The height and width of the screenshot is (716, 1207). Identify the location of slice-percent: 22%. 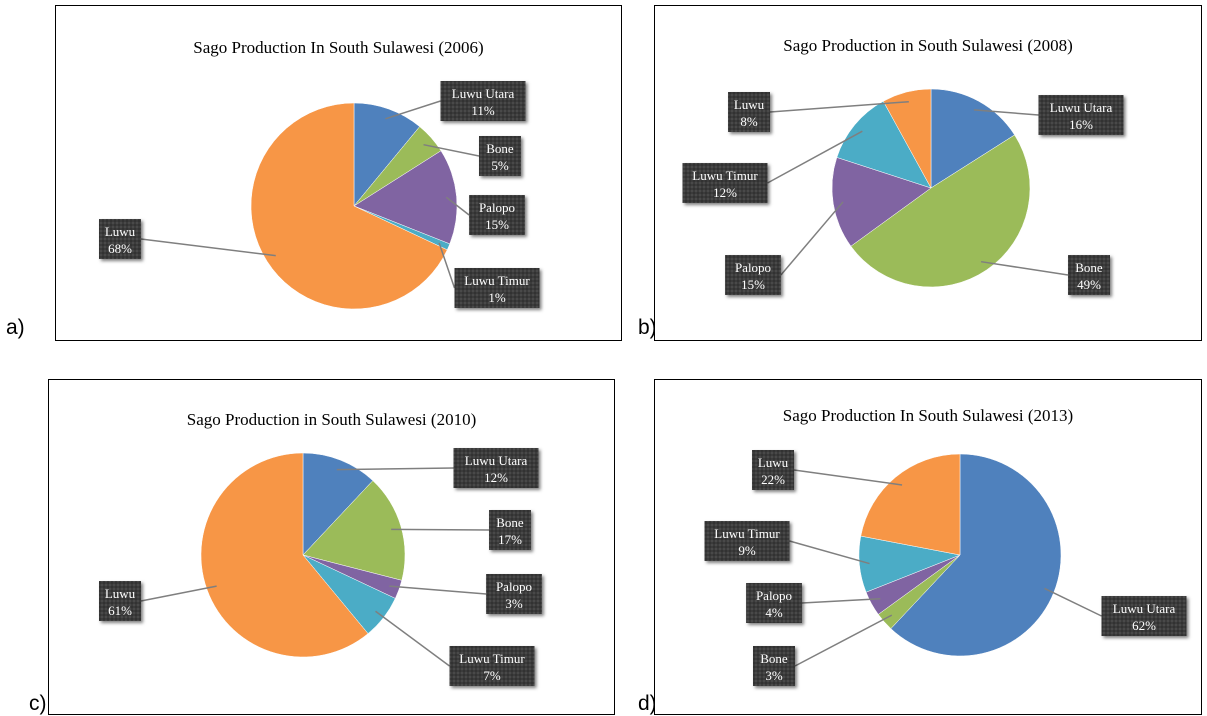
(773, 479).